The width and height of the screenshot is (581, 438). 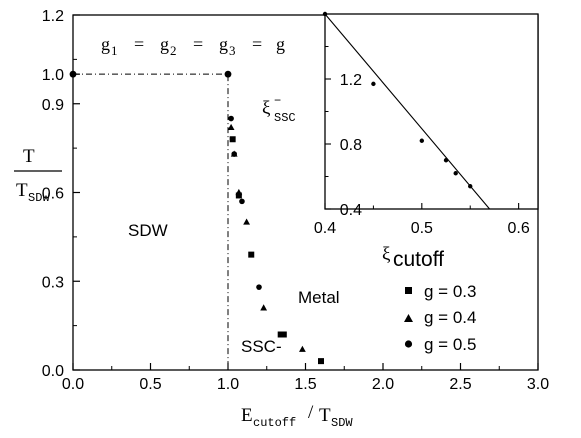 What do you see at coordinates (53, 16) in the screenshot?
I see `main-y-tick-label: 1.2` at bounding box center [53, 16].